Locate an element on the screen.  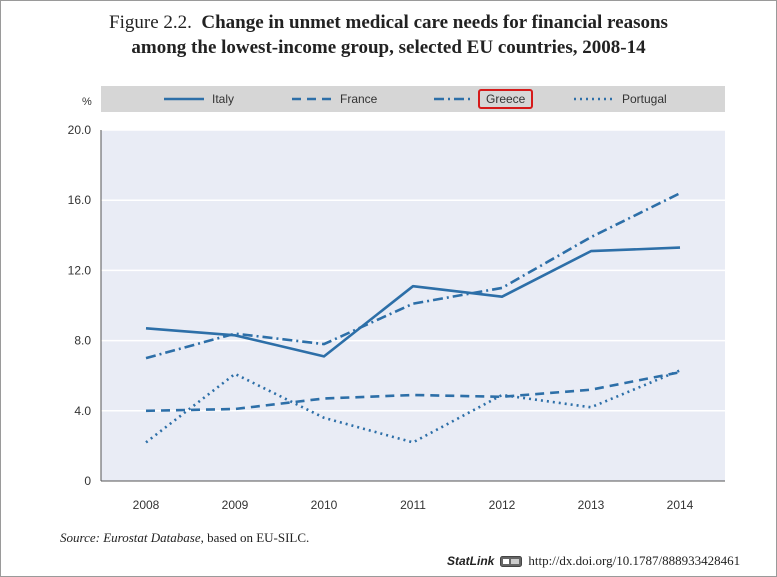
x-tick-label: 2014 is located at coordinates (680, 505).